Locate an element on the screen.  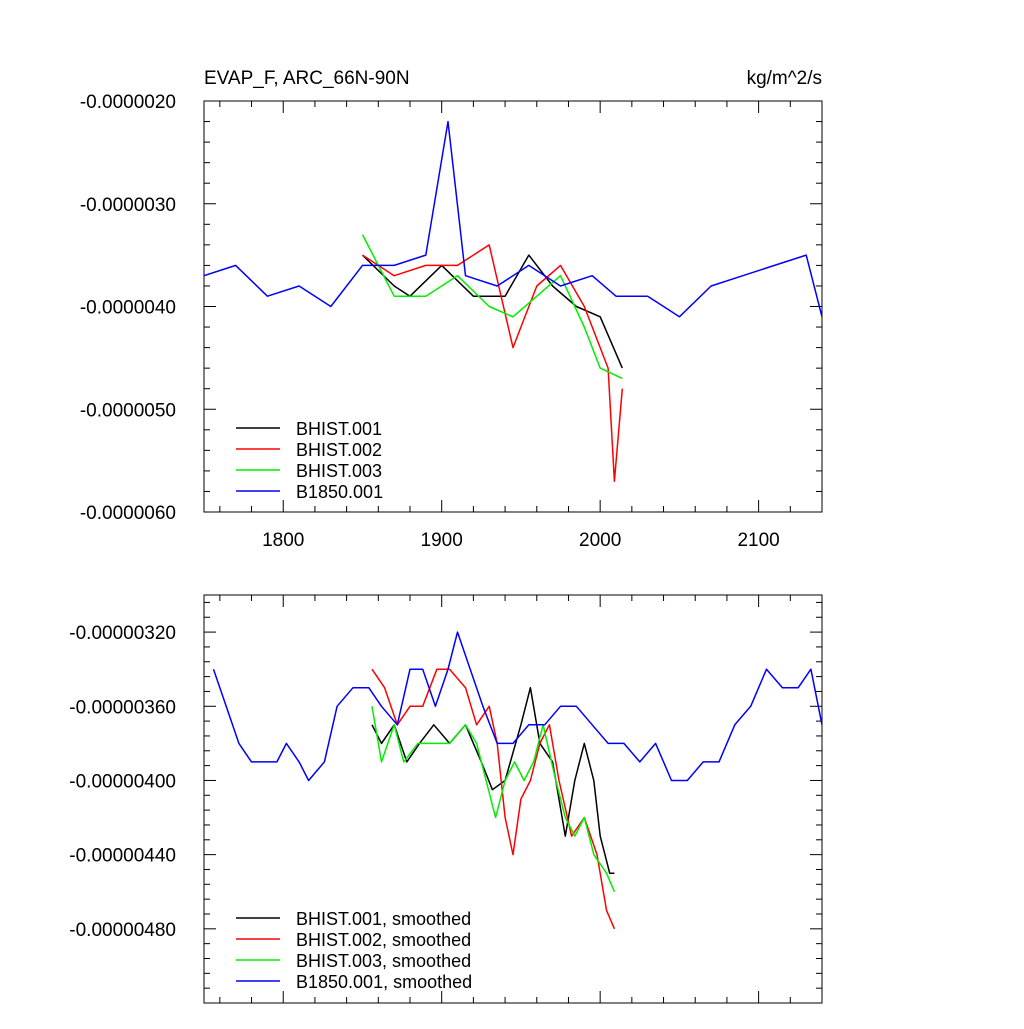
y-tick-label: -0.0000030 is located at coordinates (128, 205).